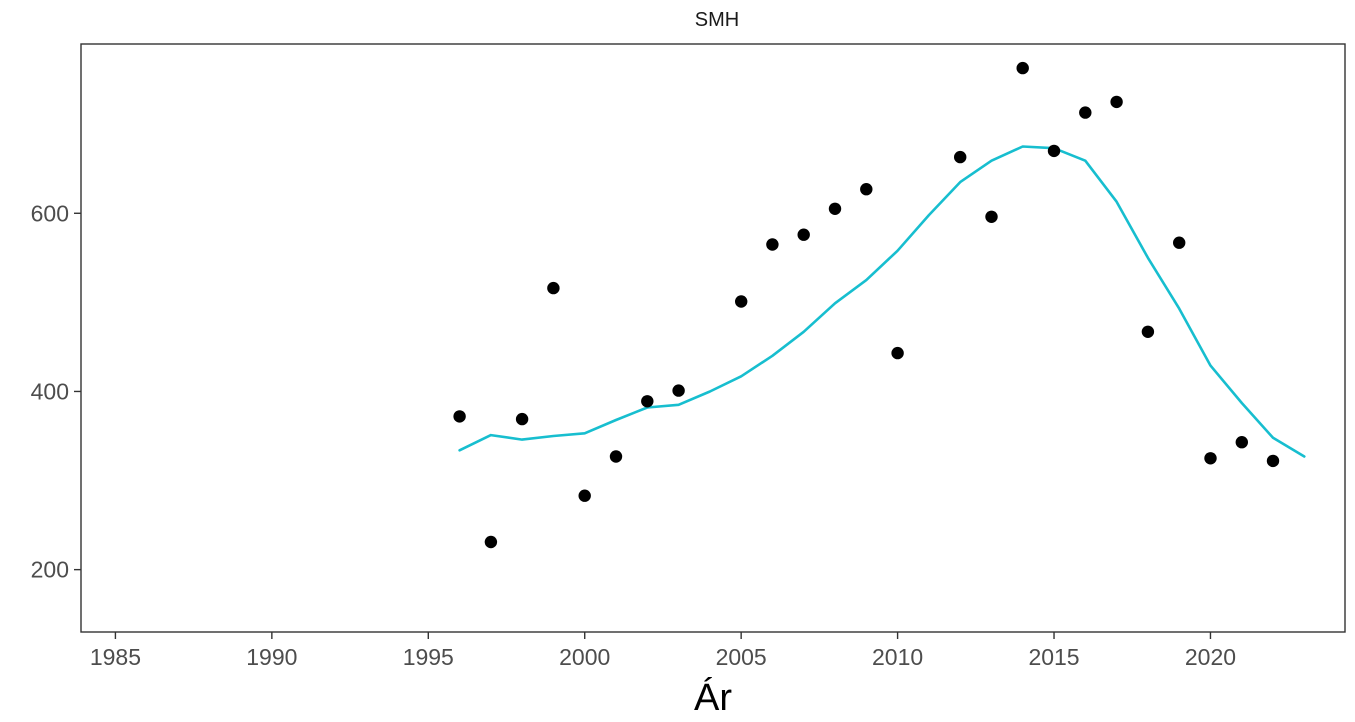  I want to click on data-point-2021, so click(1242, 442).